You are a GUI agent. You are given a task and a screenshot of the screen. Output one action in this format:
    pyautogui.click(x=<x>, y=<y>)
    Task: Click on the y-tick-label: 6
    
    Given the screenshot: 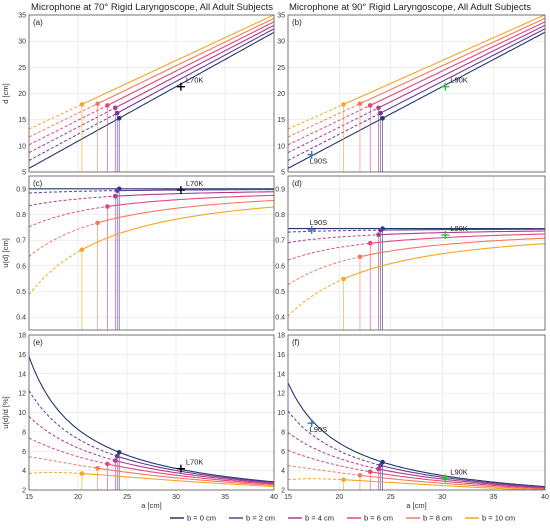 What is the action you would take?
    pyautogui.click(x=283, y=452)
    